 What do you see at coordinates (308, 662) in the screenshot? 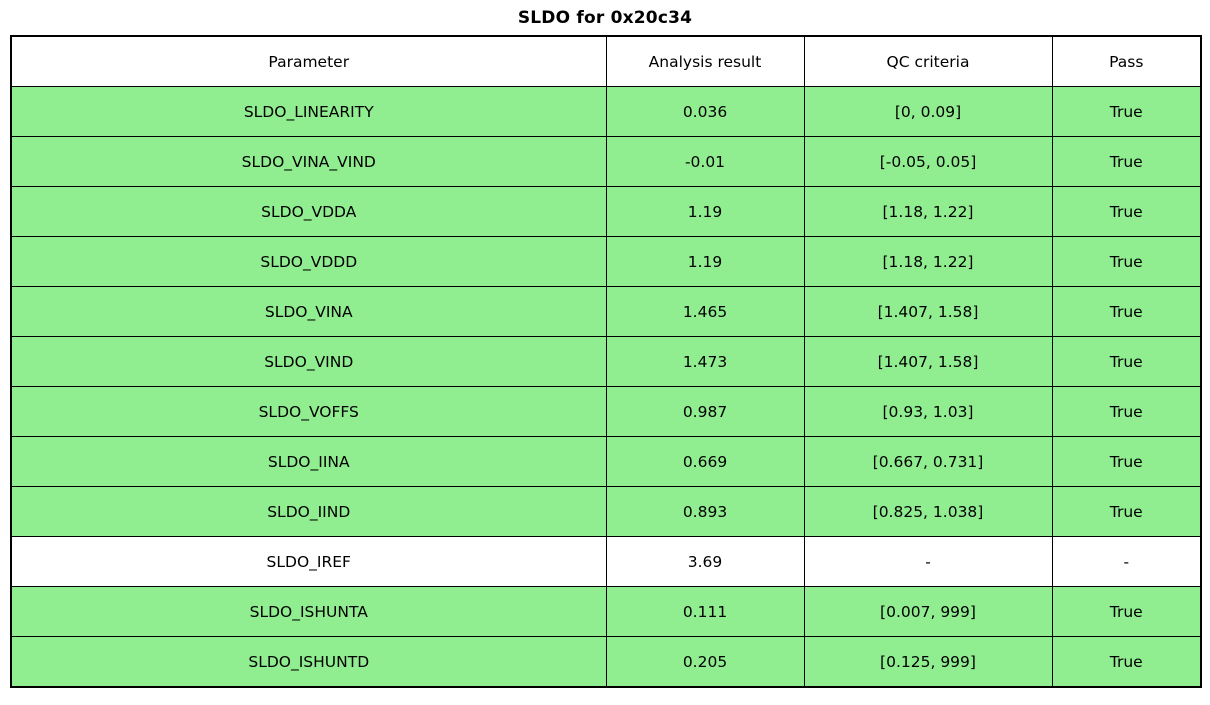
I see `cell-parameter: SLDO_ISHUNTD` at bounding box center [308, 662].